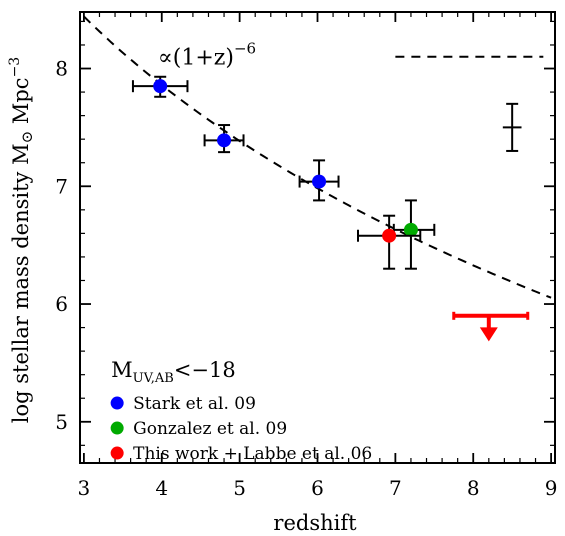 The width and height of the screenshot is (565, 536). I want to click on legend-header-tail: <−18, so click(205, 370).